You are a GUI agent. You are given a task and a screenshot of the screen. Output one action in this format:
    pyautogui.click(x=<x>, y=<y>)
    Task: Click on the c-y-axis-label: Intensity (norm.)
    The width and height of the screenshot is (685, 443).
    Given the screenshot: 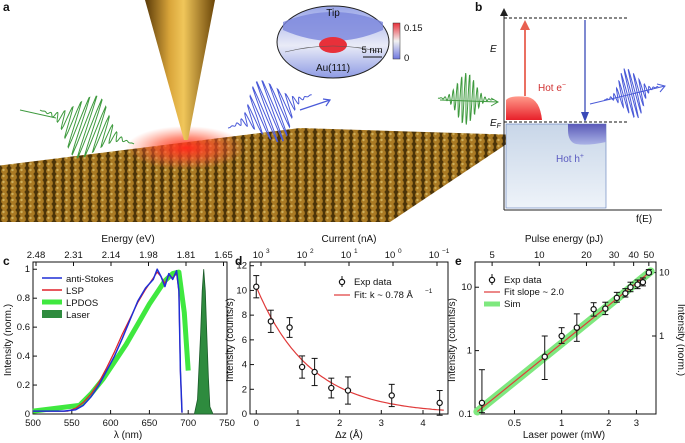 What is the action you would take?
    pyautogui.click(x=8, y=340)
    